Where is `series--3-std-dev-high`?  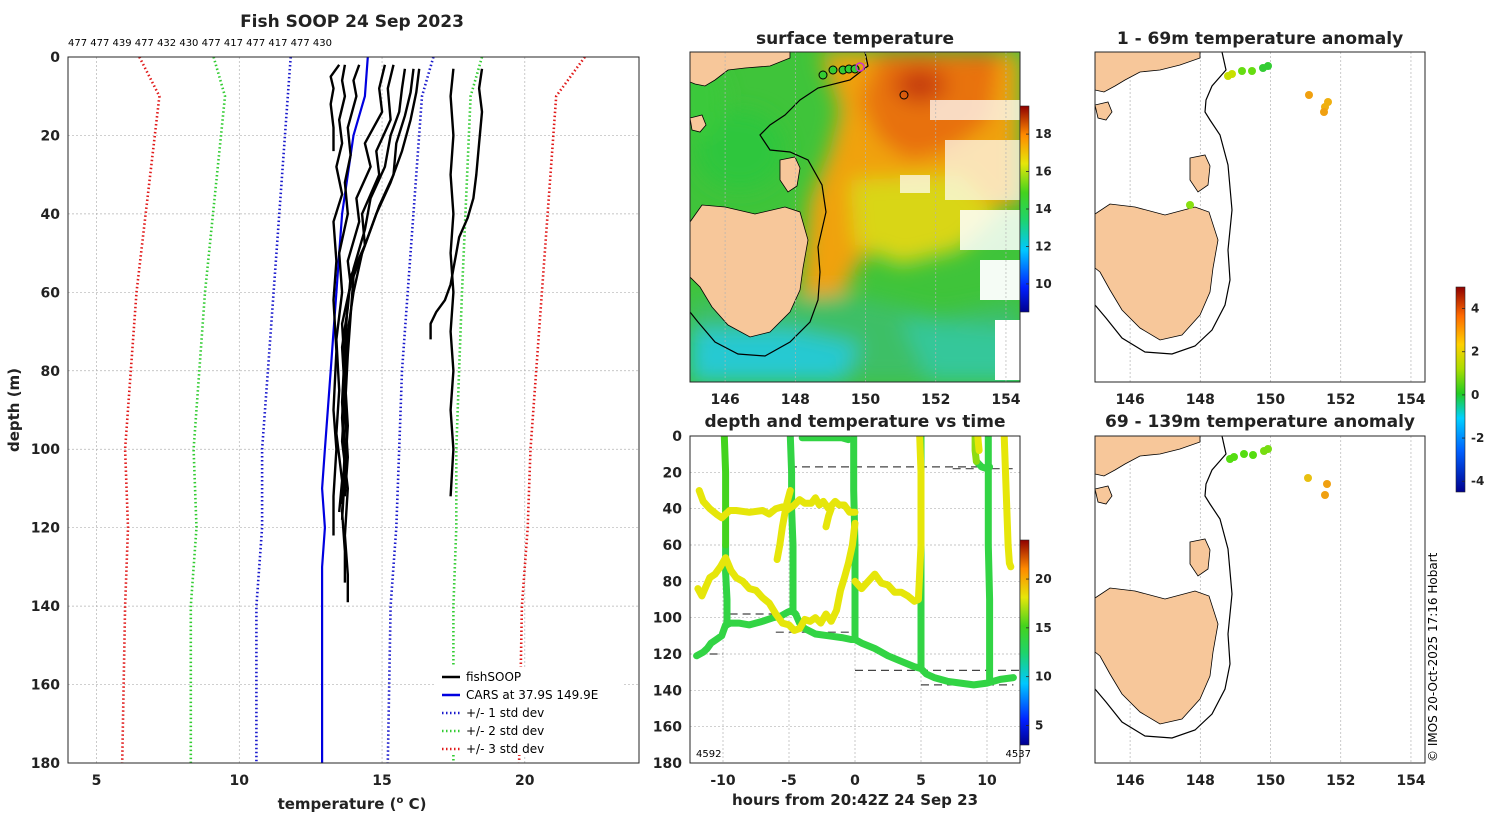
series--3-std-dev-high is located at coordinates (551, 410).